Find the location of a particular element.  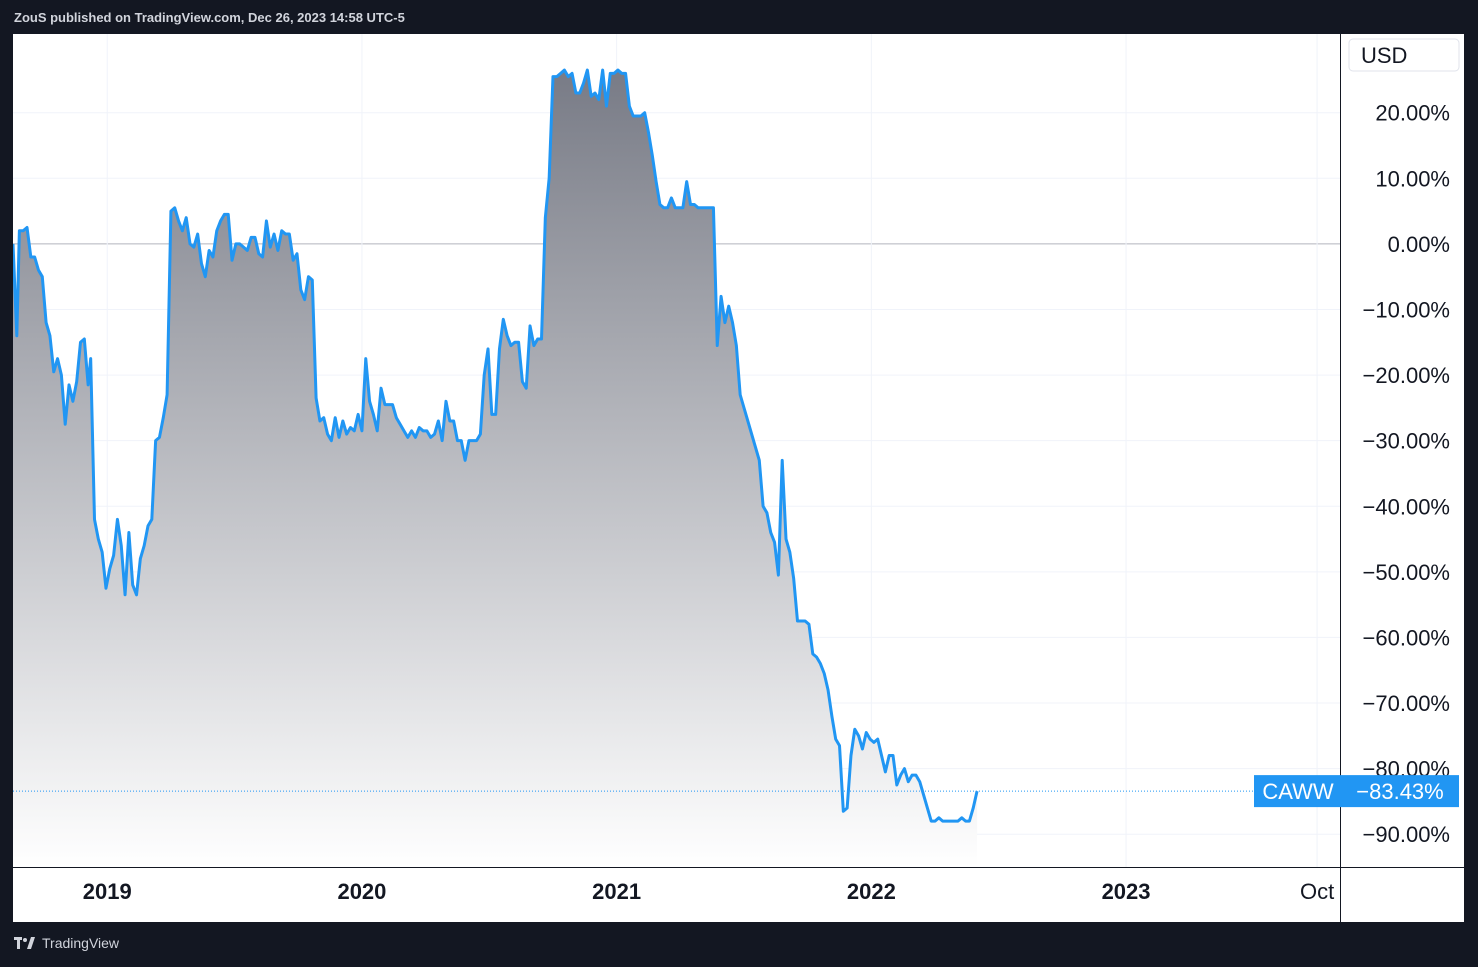

footer-brand: TradingView is located at coordinates (66, 943).